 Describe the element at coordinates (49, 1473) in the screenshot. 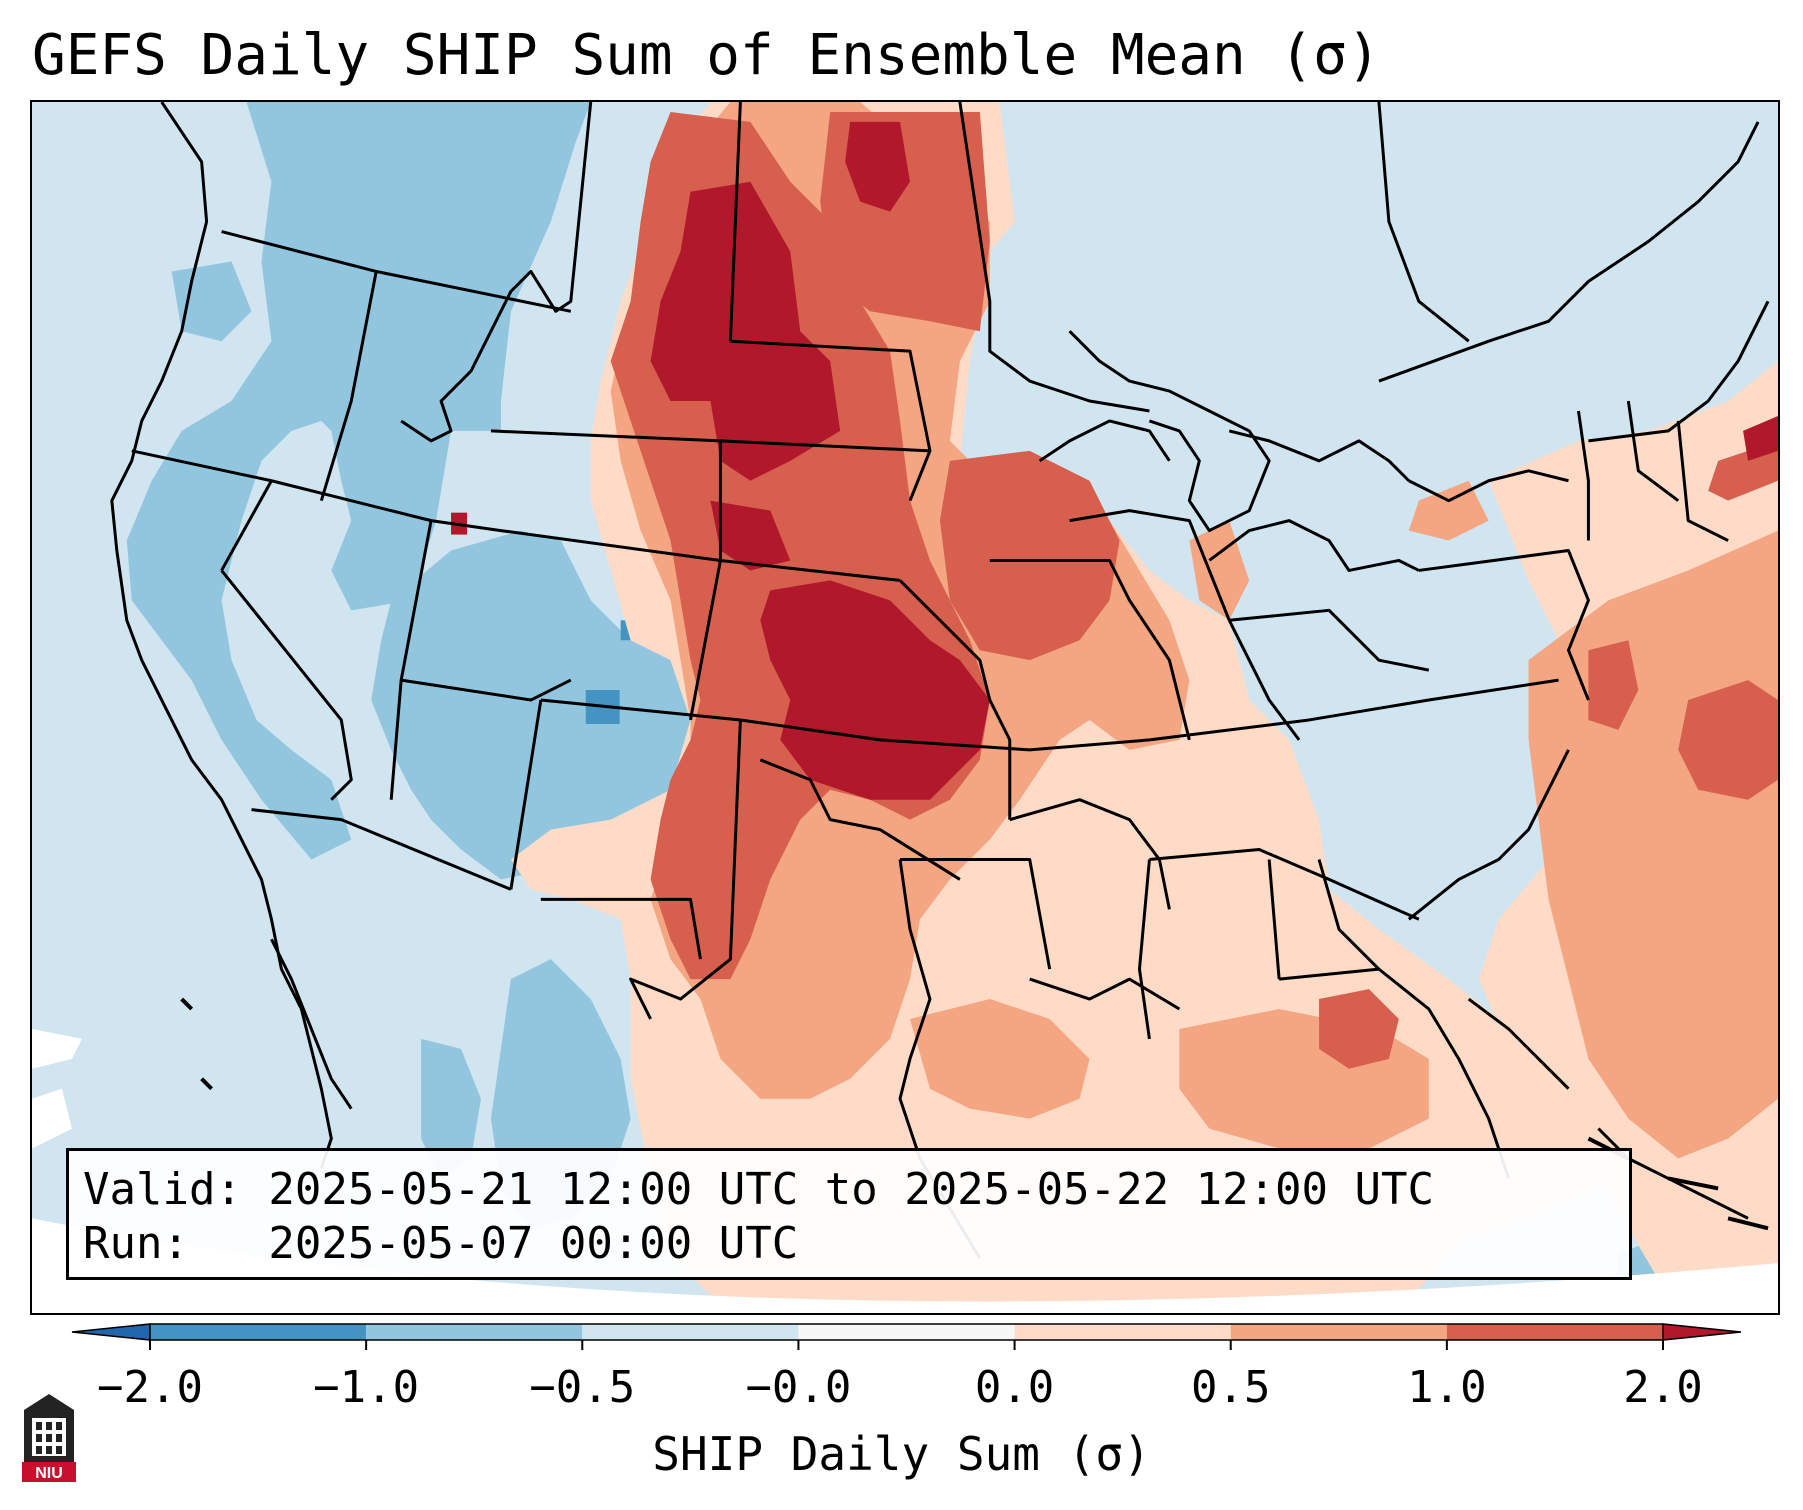

I see `niu-logo-text: NIU` at that location.